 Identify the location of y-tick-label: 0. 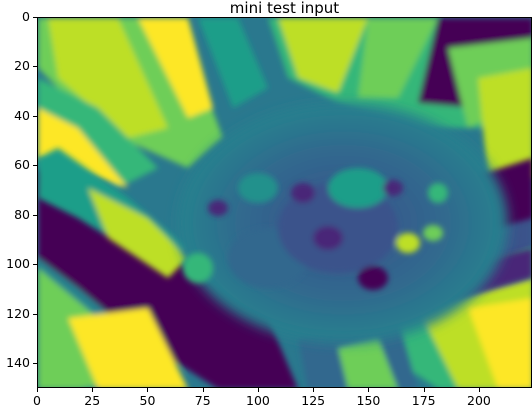
(26, 16).